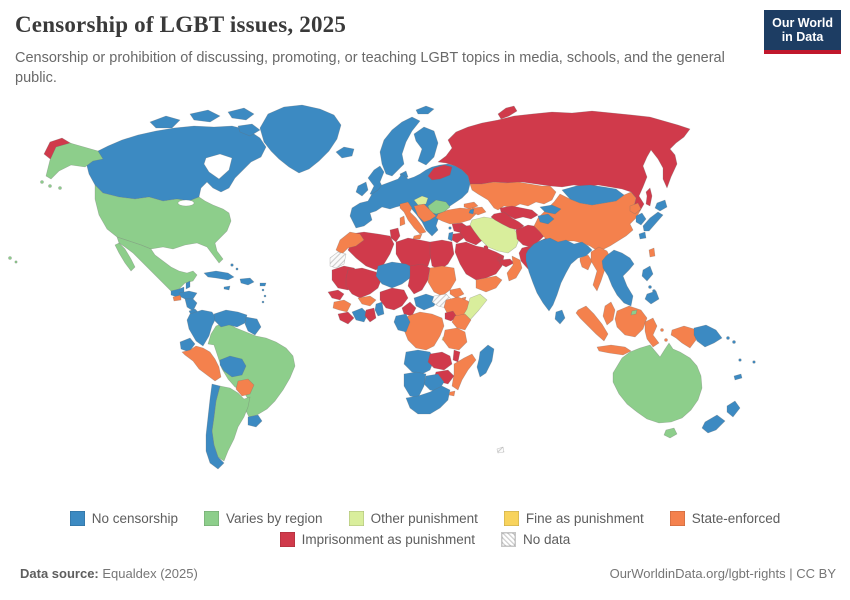 The width and height of the screenshot is (850, 600). I want to click on country-brunei, so click(634, 312).